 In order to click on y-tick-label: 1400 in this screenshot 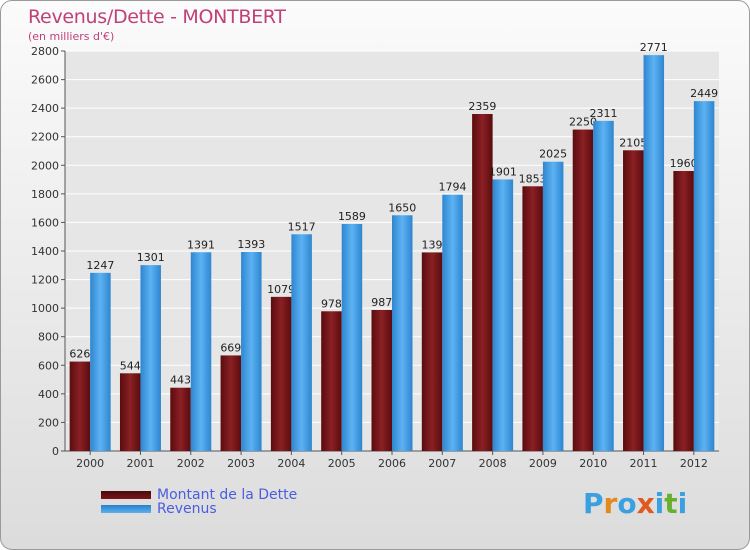, I will do `click(45, 251)`.